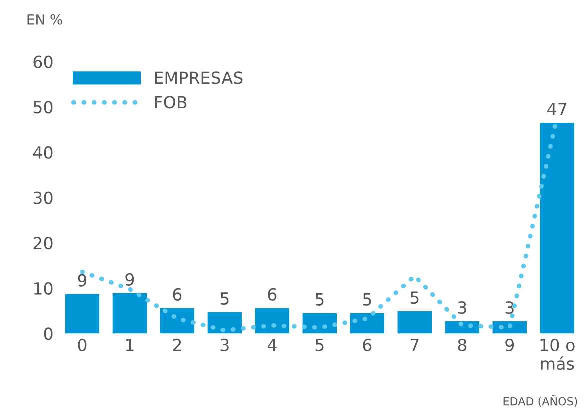  I want to click on x-tick-label: 5, so click(320, 345).